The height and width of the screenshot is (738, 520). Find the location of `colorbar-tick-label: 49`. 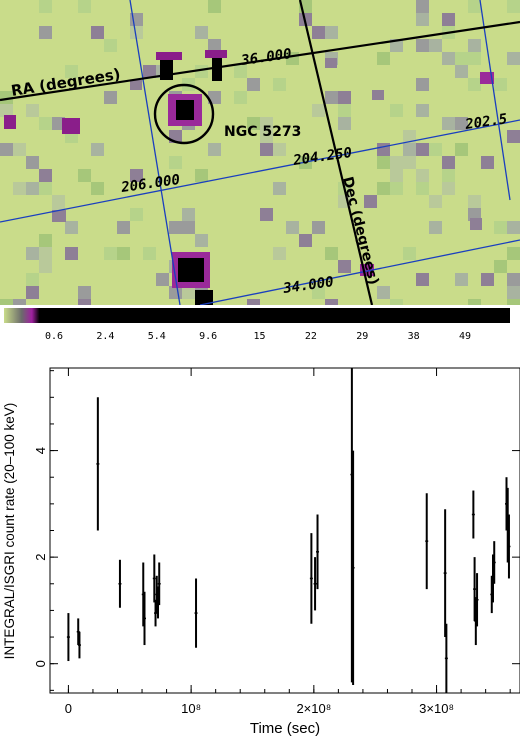

colorbar-tick-label: 49 is located at coordinates (465, 336).